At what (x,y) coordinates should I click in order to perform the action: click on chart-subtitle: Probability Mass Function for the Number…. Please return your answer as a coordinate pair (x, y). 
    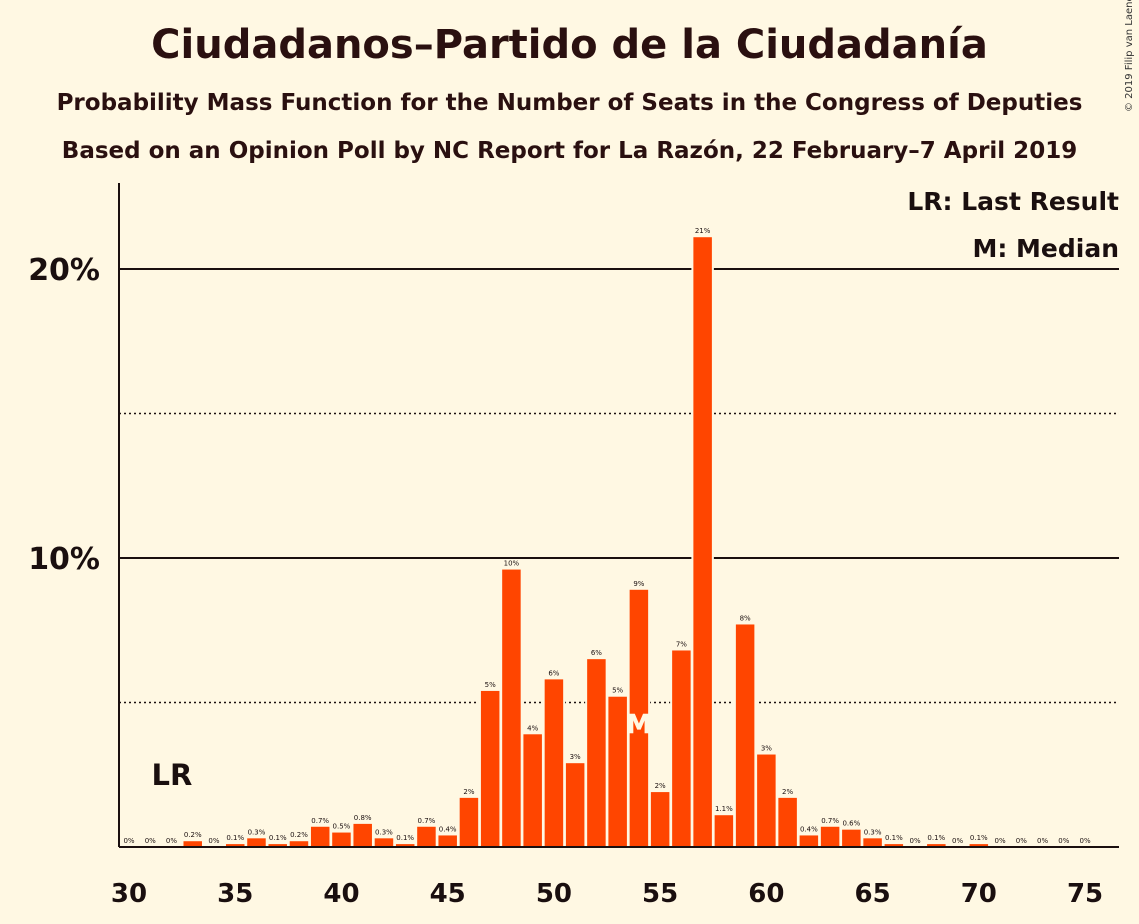
    Looking at the image, I should click on (569, 103).